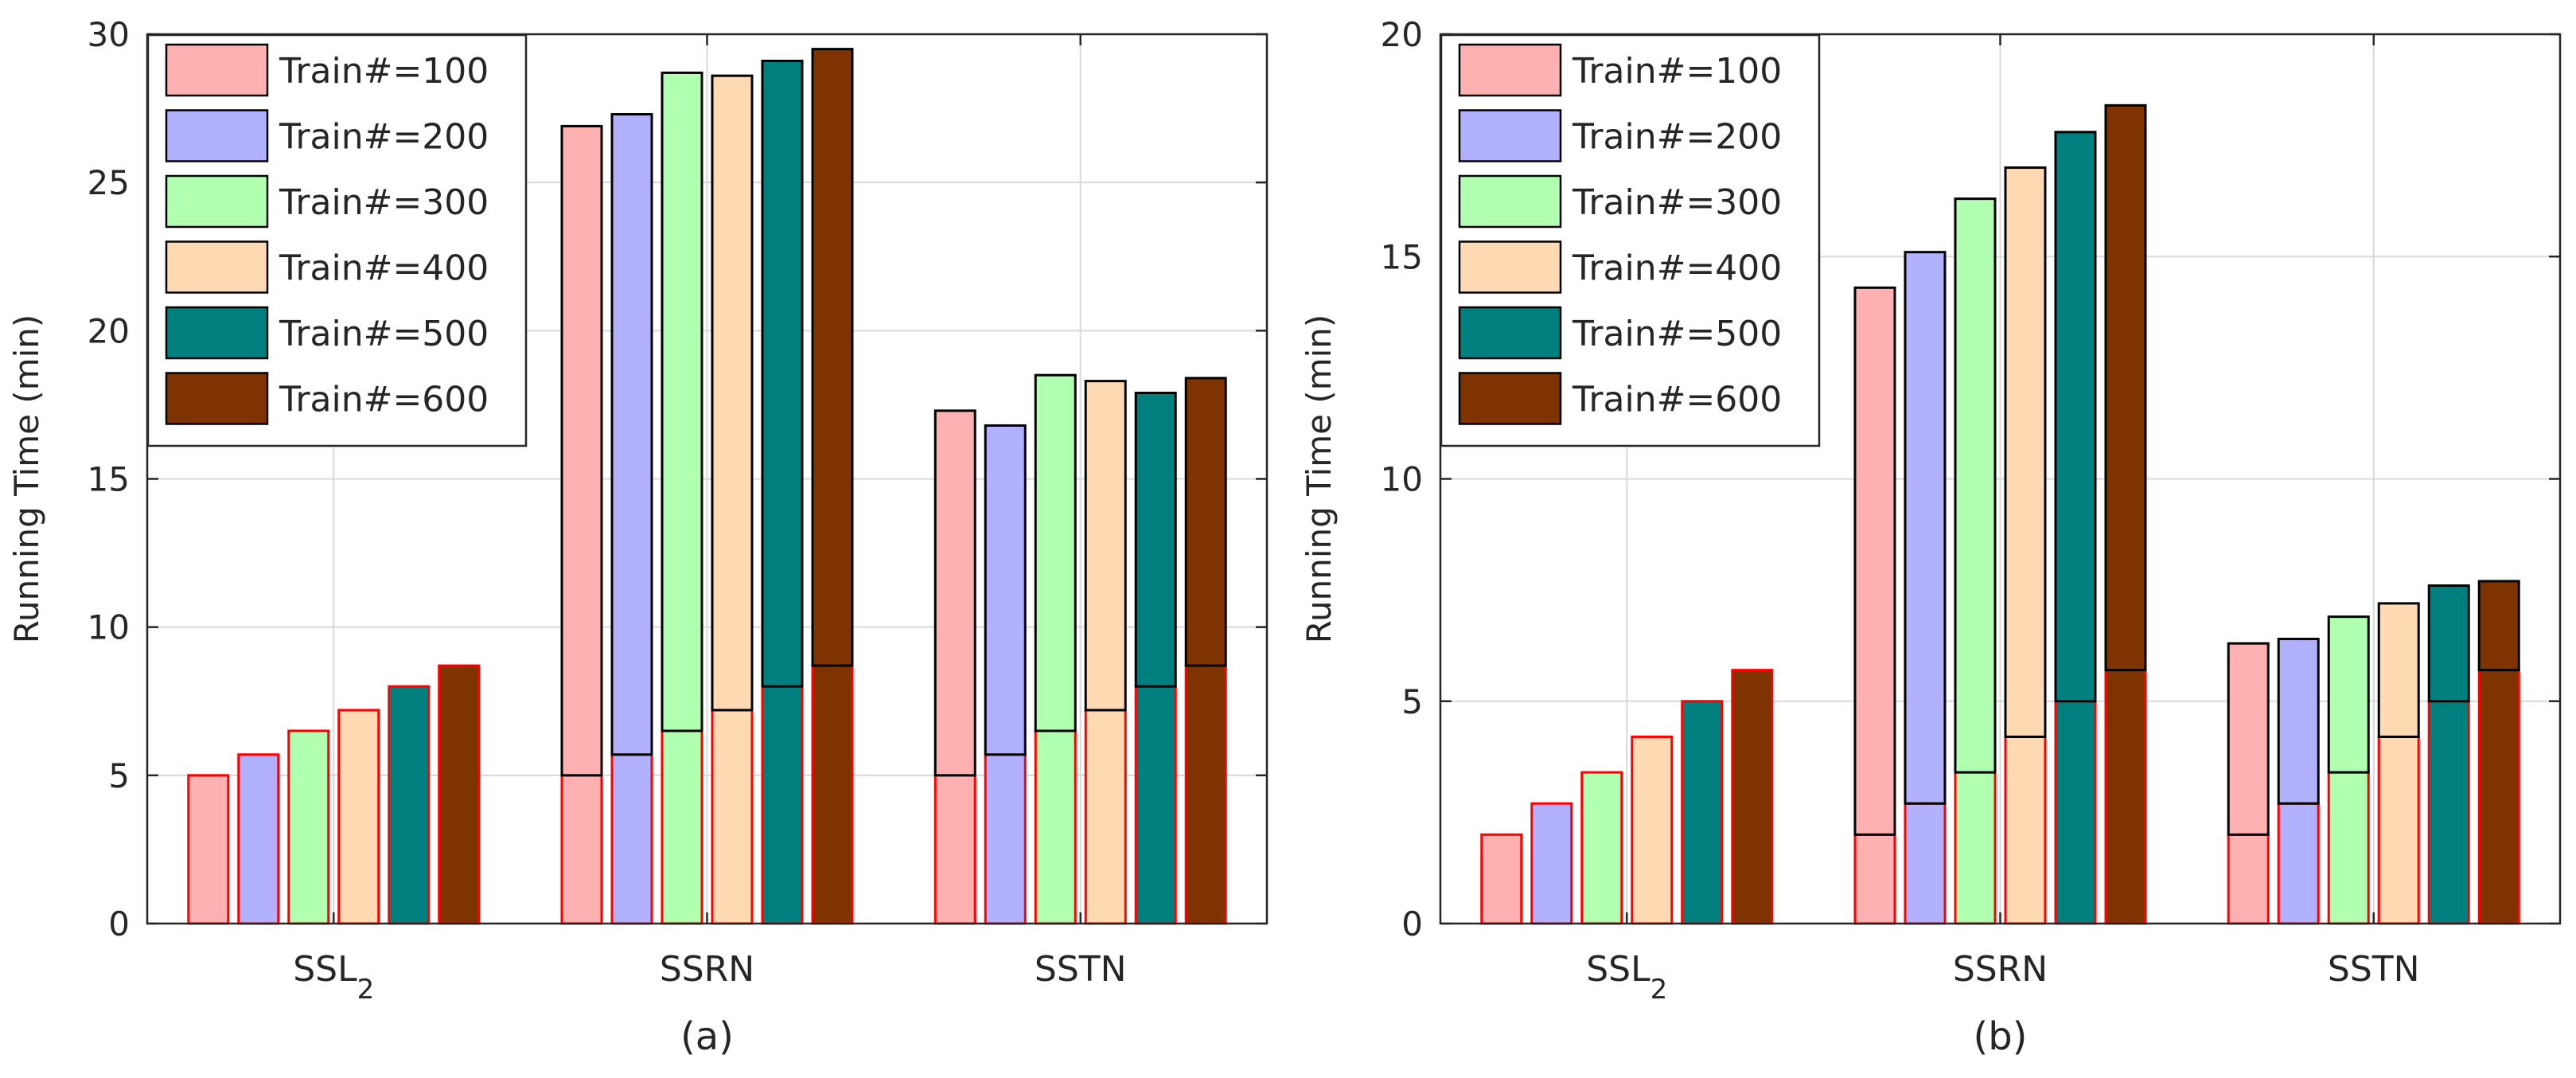 This screenshot has width=2576, height=1078. Describe the element at coordinates (26, 479) in the screenshot. I see `y-axis-title: Running Time (min)` at that location.